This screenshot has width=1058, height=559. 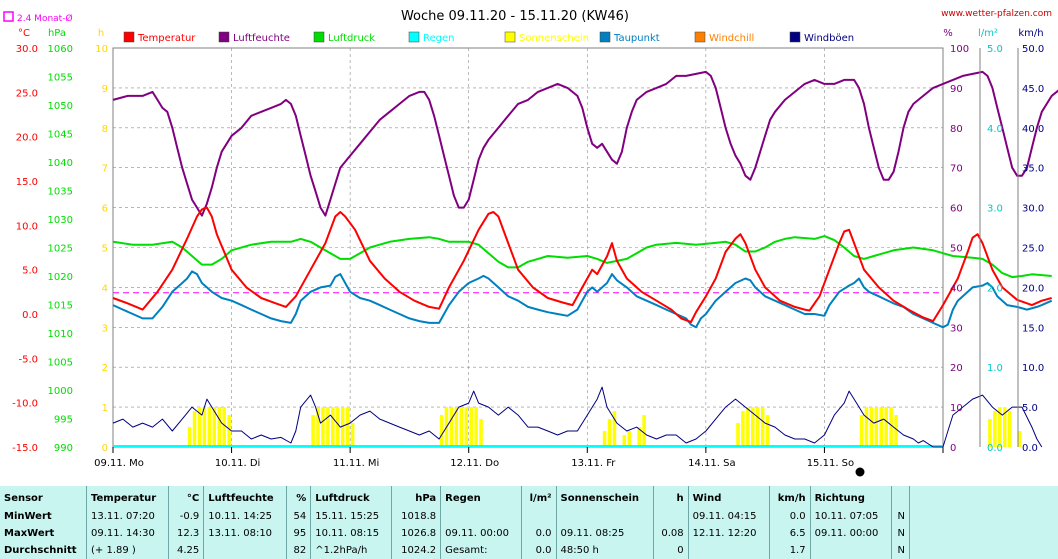 I want to click on stats-cell: 1.7, so click(x=790, y=550).